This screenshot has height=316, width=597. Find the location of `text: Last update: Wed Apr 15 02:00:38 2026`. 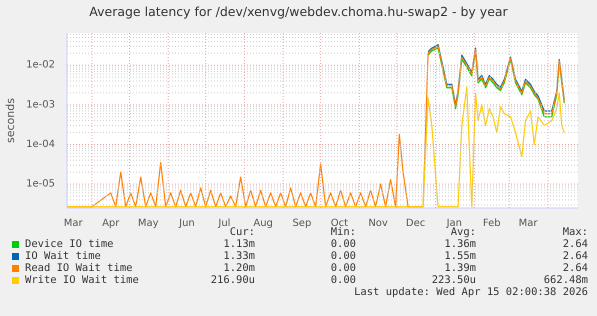

text: Last update: Wed Apr 15 02:00:38 2026 is located at coordinates (471, 292).